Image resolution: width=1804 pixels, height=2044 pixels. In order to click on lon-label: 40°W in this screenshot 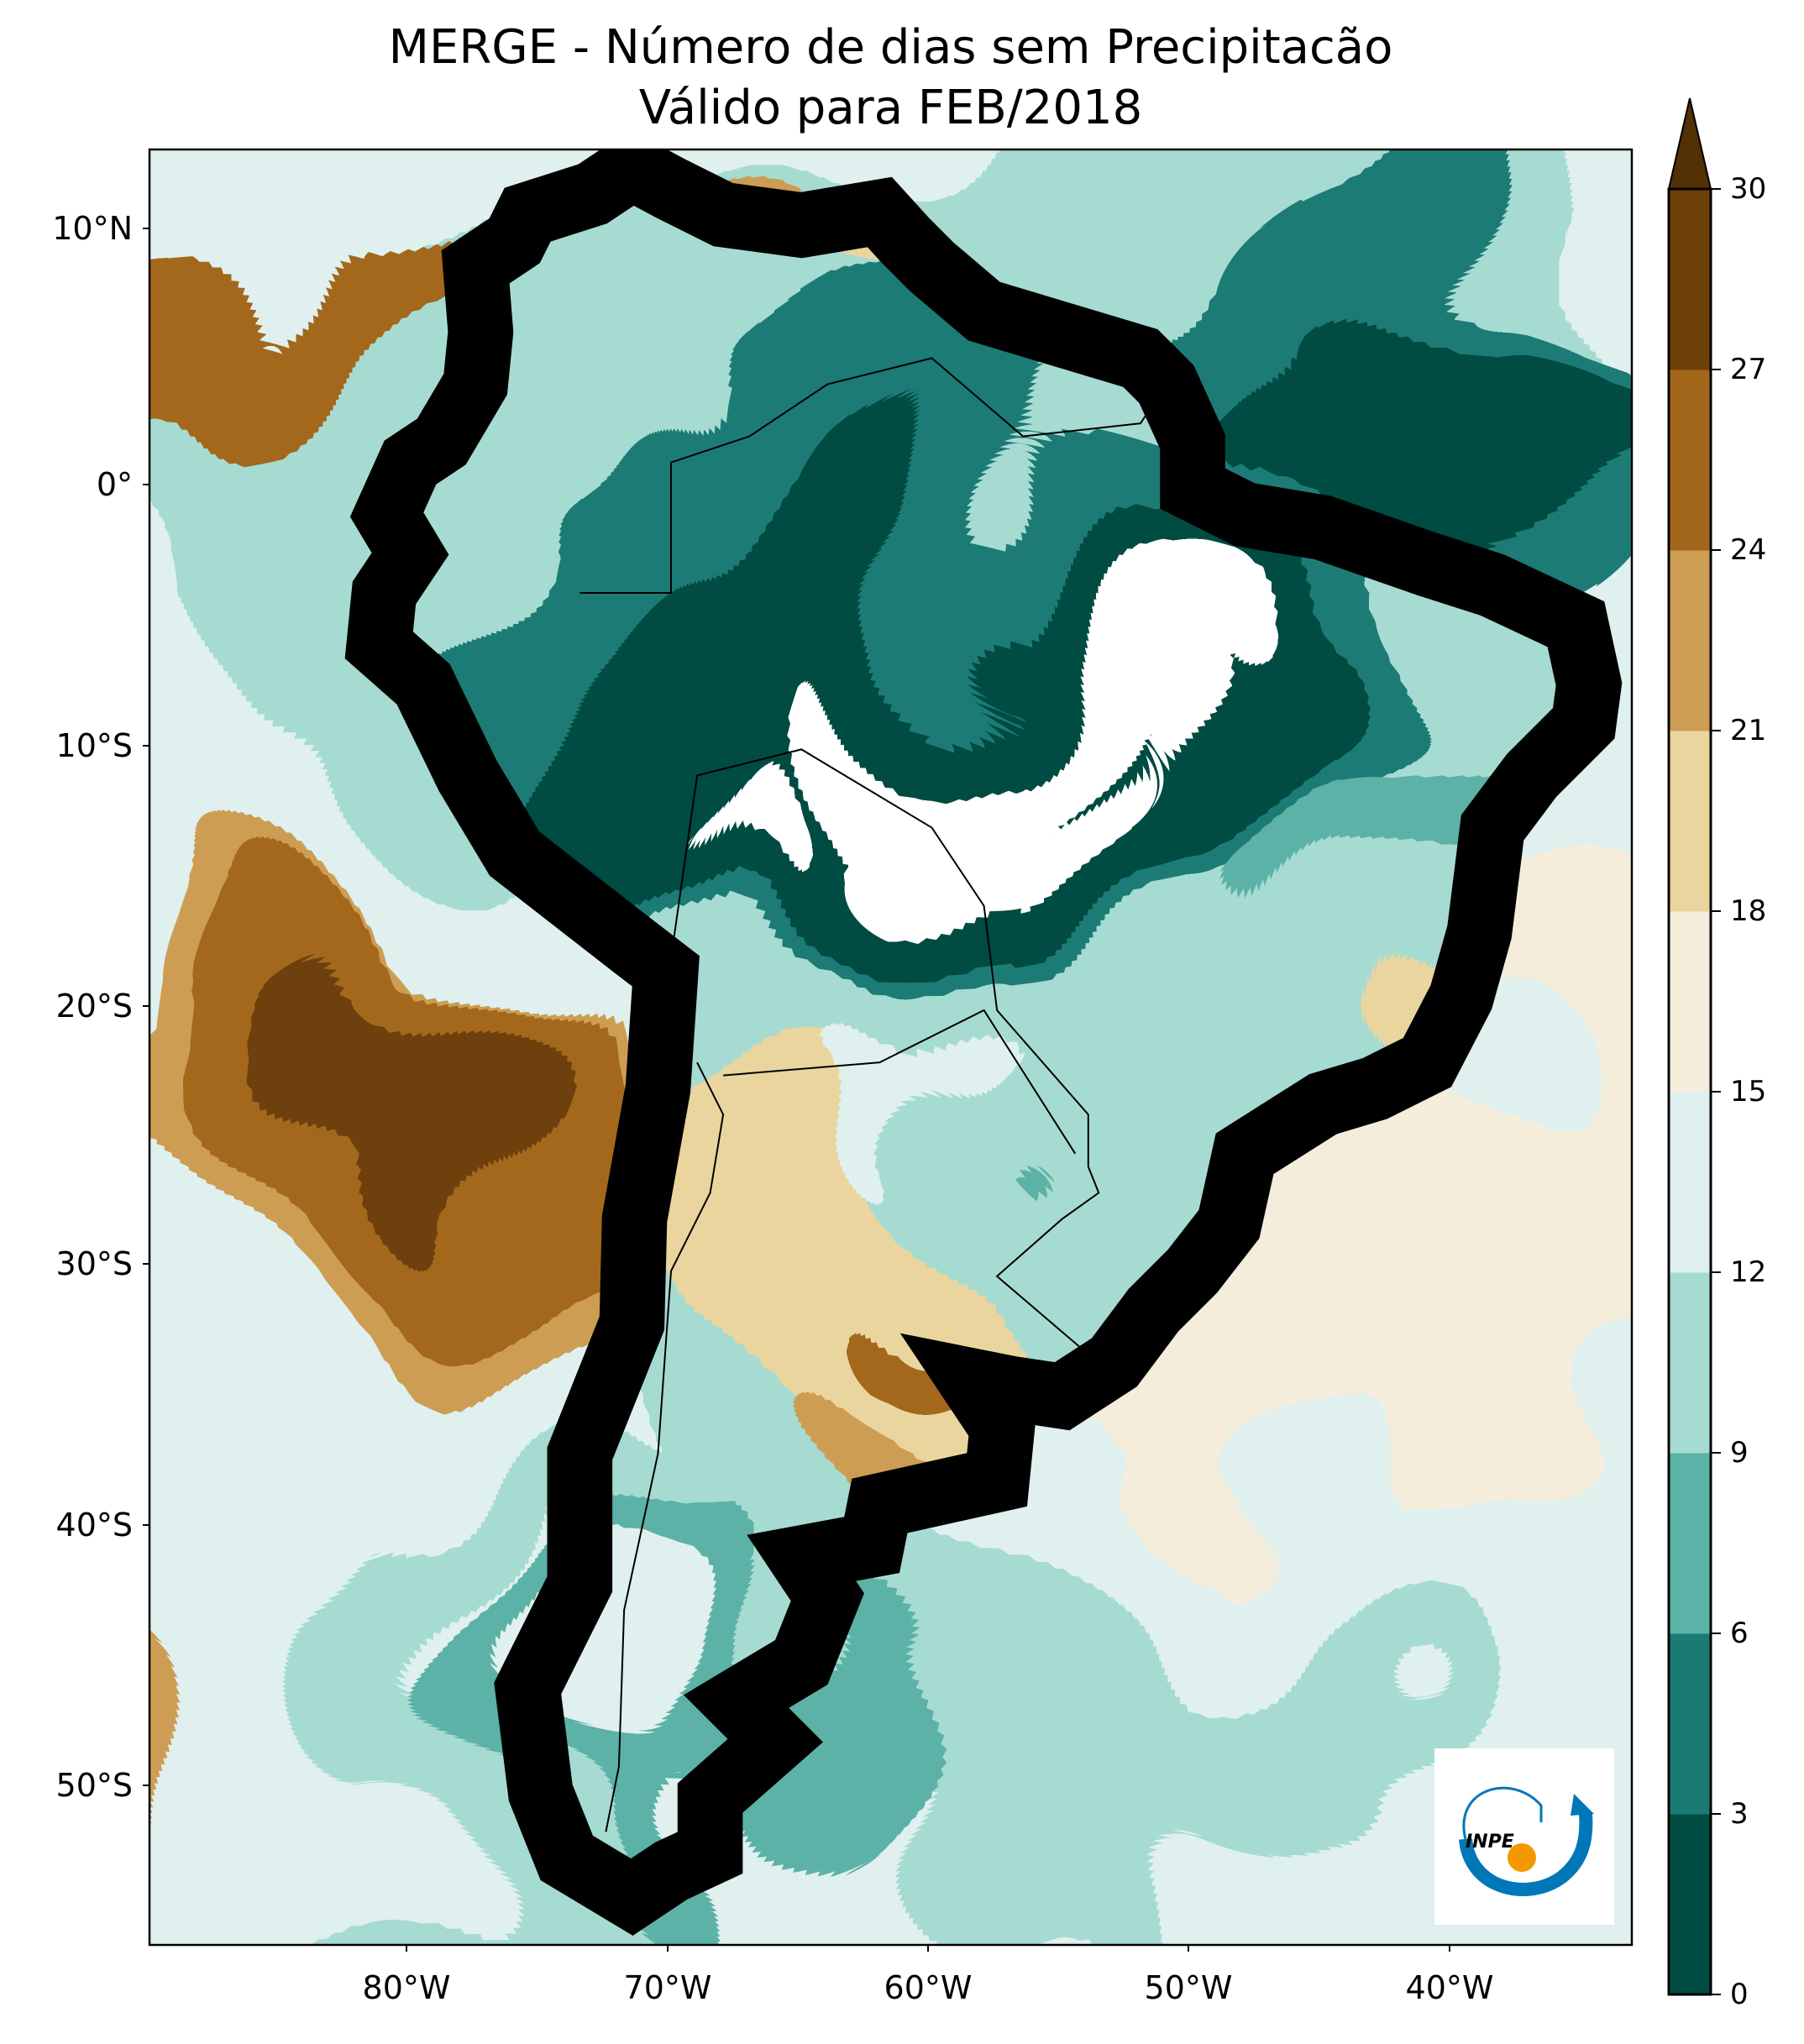, I will do `click(1449, 1987)`.